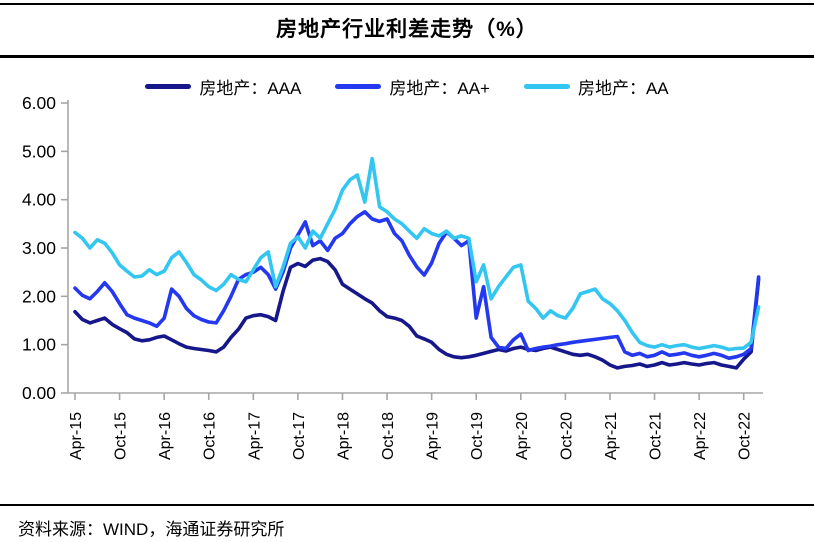 This screenshot has height=542, width=814. I want to click on legend-label: 房地产：AA+, so click(439, 88).